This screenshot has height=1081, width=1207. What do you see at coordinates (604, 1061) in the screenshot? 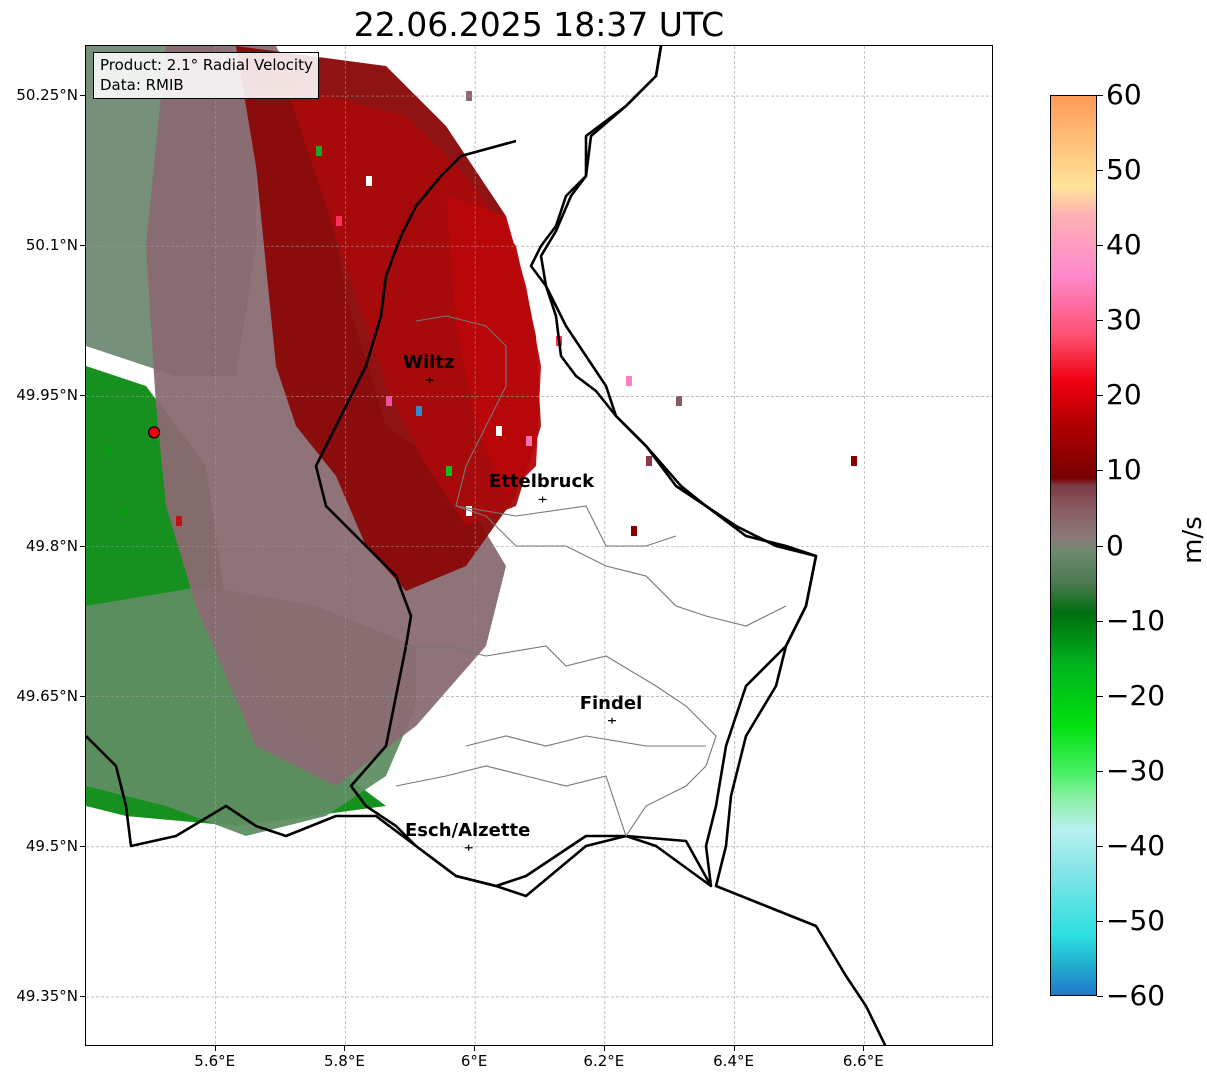
I see `lon-tick-label: 6.2°E` at bounding box center [604, 1061].